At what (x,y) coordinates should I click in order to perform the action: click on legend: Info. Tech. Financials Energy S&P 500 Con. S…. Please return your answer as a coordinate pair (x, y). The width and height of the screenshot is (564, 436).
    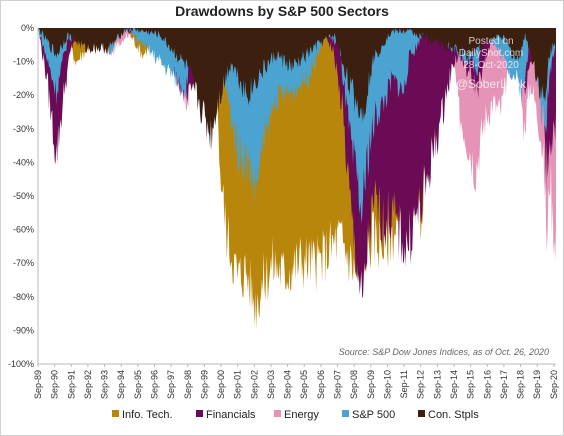
    Looking at the image, I should click on (295, 415).